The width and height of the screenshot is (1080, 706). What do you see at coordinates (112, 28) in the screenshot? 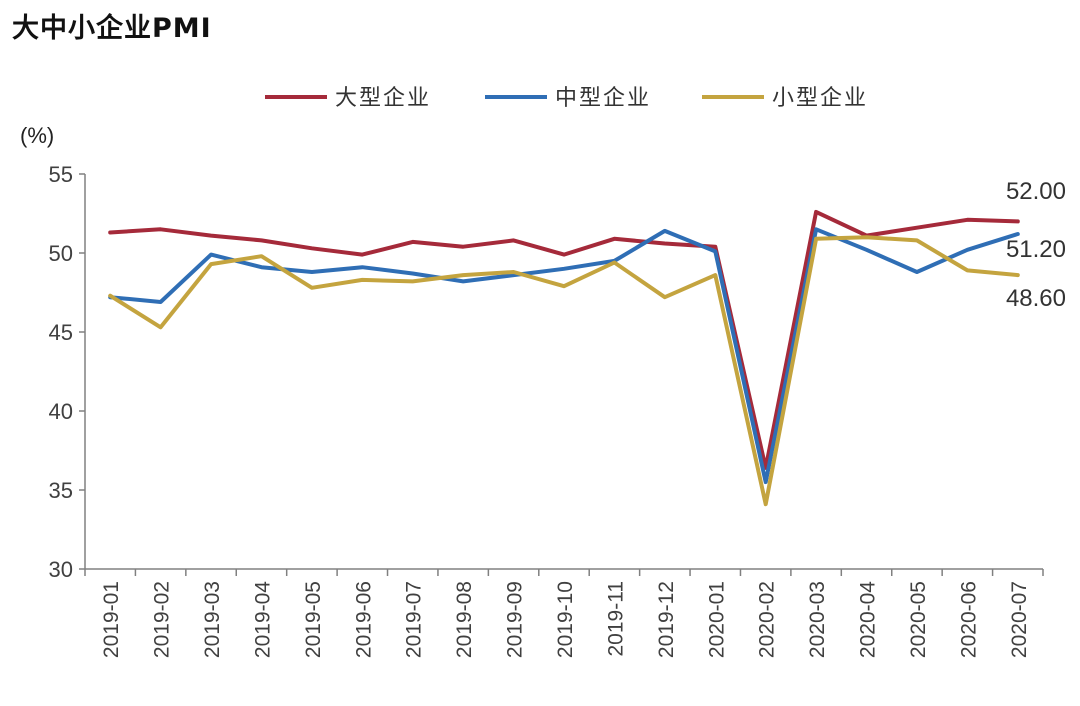
I see `page-title: 大中小企业PMI` at bounding box center [112, 28].